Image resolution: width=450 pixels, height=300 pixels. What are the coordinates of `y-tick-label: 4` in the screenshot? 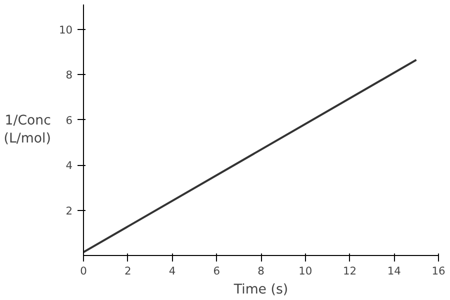 It's located at (69, 165).